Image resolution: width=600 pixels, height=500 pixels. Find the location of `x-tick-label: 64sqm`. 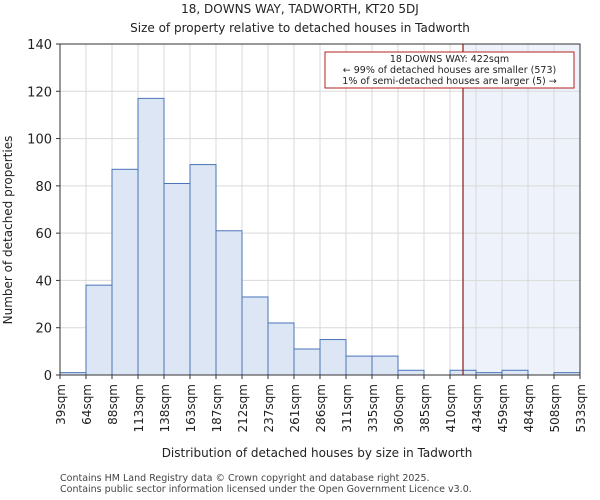

x-tick-label: 64sqm is located at coordinates (87, 404).